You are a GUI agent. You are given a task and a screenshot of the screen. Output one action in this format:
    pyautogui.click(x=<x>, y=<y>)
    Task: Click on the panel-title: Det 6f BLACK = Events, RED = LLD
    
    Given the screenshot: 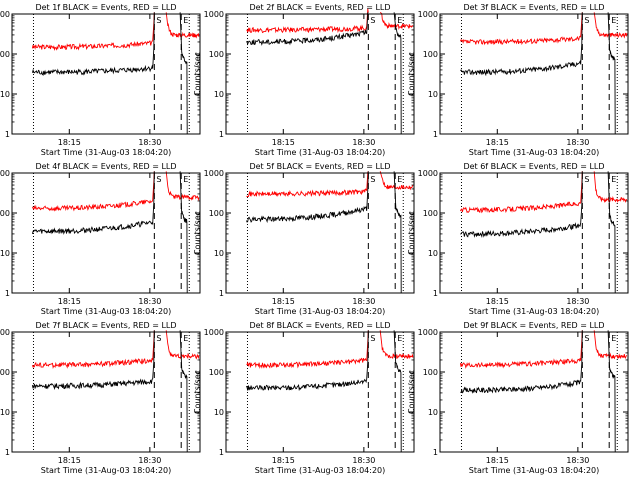 What is the action you would take?
    pyautogui.click(x=533, y=166)
    